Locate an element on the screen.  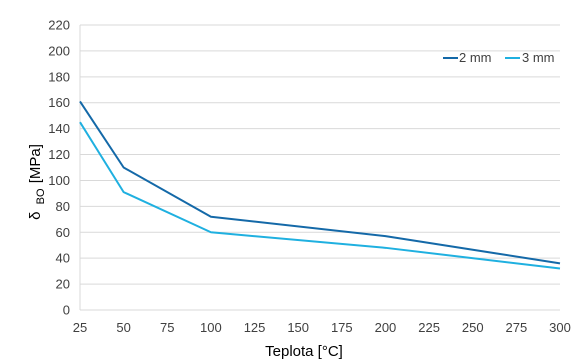
legend: 2 mm 3 mm is located at coordinates (499, 57).